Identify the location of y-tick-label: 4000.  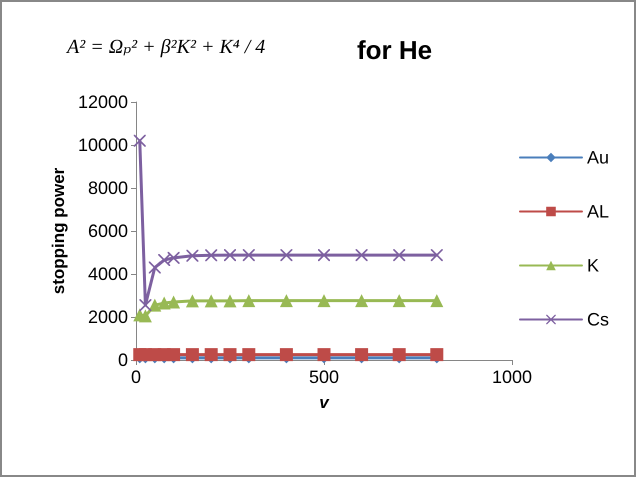
(108, 274).